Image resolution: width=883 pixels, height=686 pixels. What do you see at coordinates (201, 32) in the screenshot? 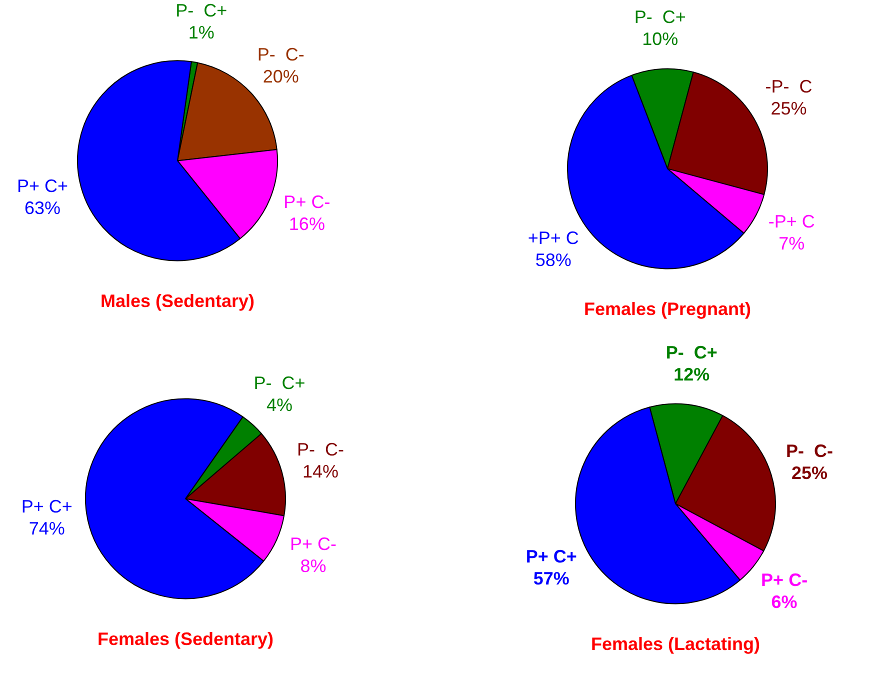
I see `data-label: 1%` at bounding box center [201, 32].